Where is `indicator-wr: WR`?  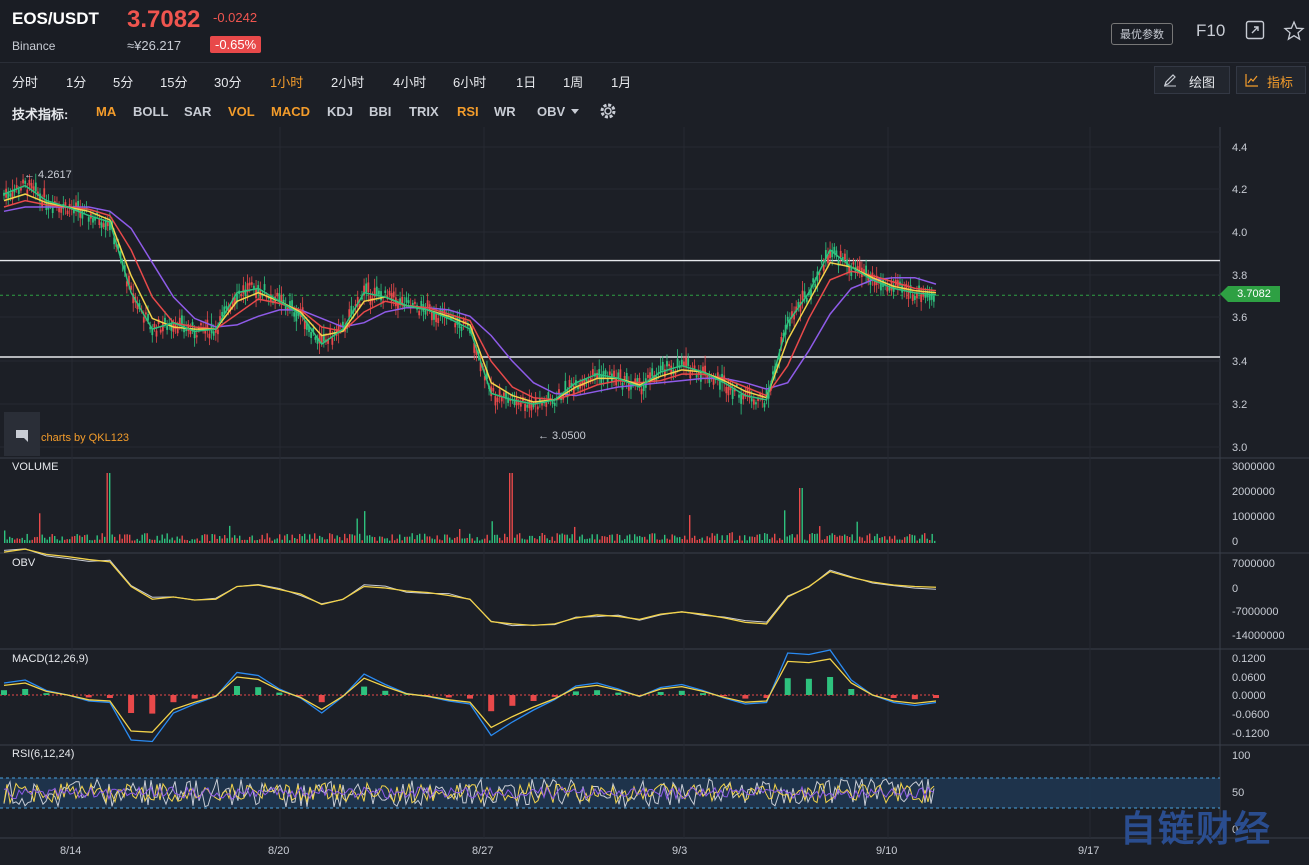 indicator-wr: WR is located at coordinates (505, 111).